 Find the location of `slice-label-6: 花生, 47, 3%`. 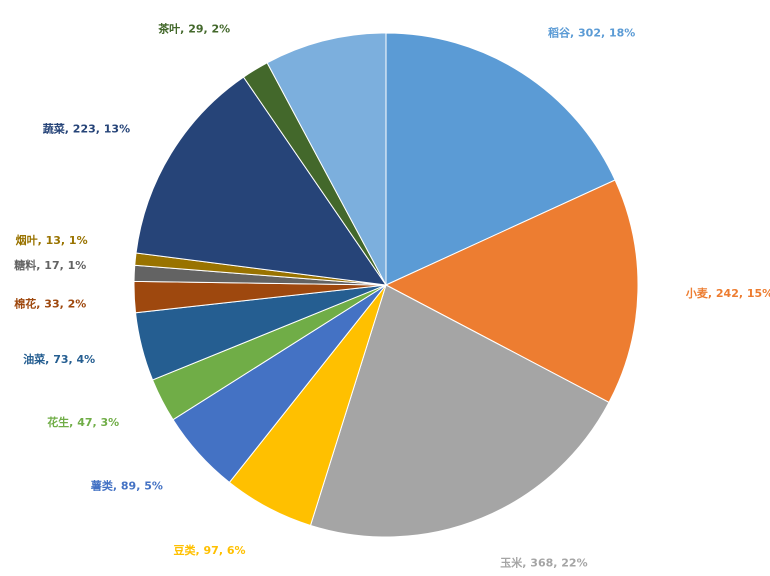

slice-label-6: 花生, 47, 3% is located at coordinates (83, 422).